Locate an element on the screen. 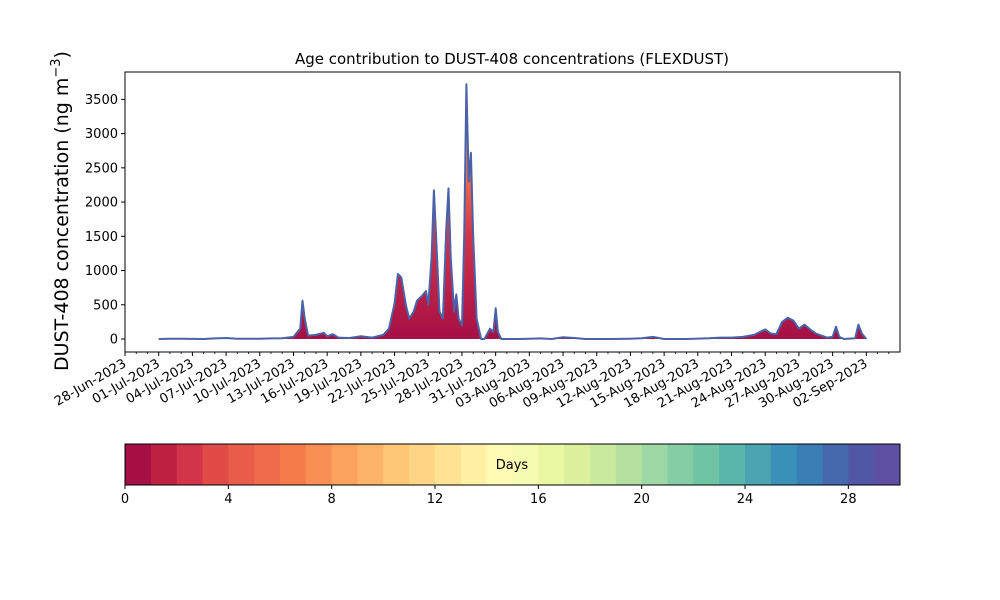 Image resolution: width=1000 pixels, height=600 pixels. colorbar-tick-label: 28 is located at coordinates (848, 499).